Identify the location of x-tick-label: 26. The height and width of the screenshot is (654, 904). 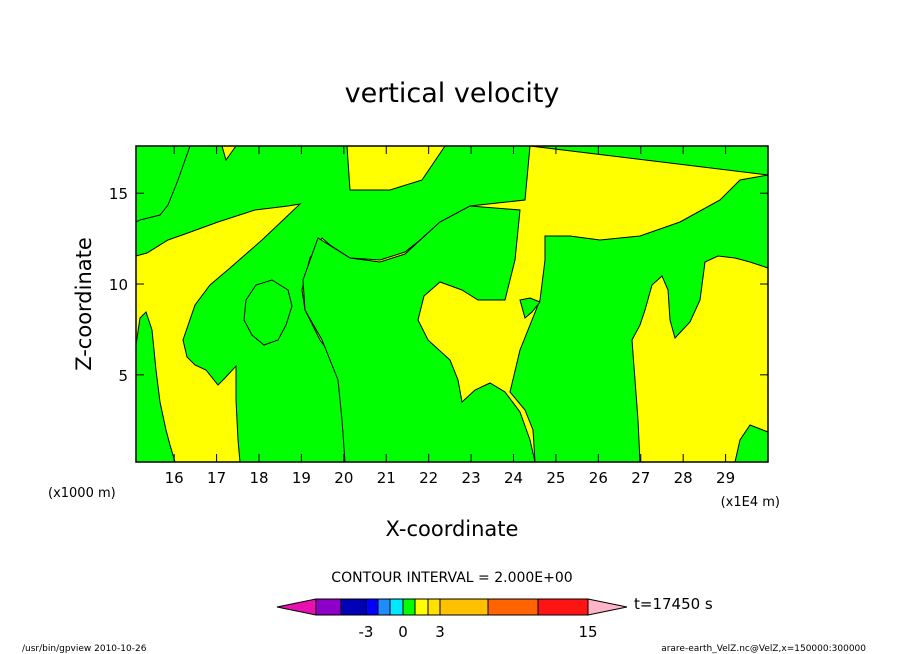
(598, 478).